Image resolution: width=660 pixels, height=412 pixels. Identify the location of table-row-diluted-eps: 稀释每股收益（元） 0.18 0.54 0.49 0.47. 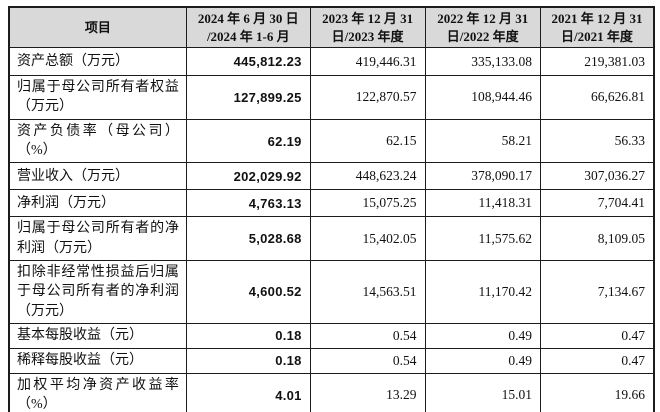
(331, 360).